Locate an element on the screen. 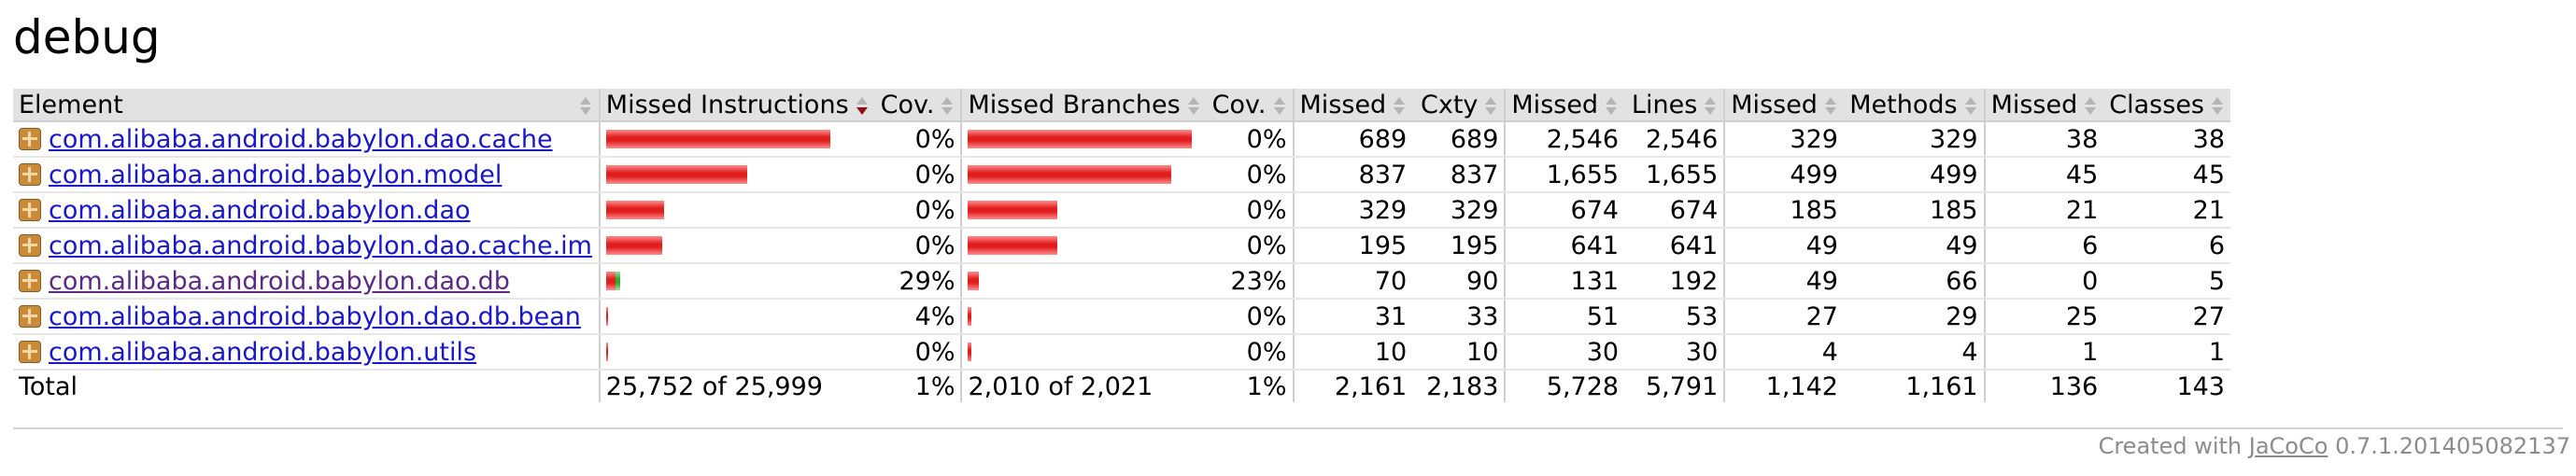 This screenshot has height=476, width=2576. package-link: com.alibaba.android.babylon.dao.db.bean is located at coordinates (315, 316).